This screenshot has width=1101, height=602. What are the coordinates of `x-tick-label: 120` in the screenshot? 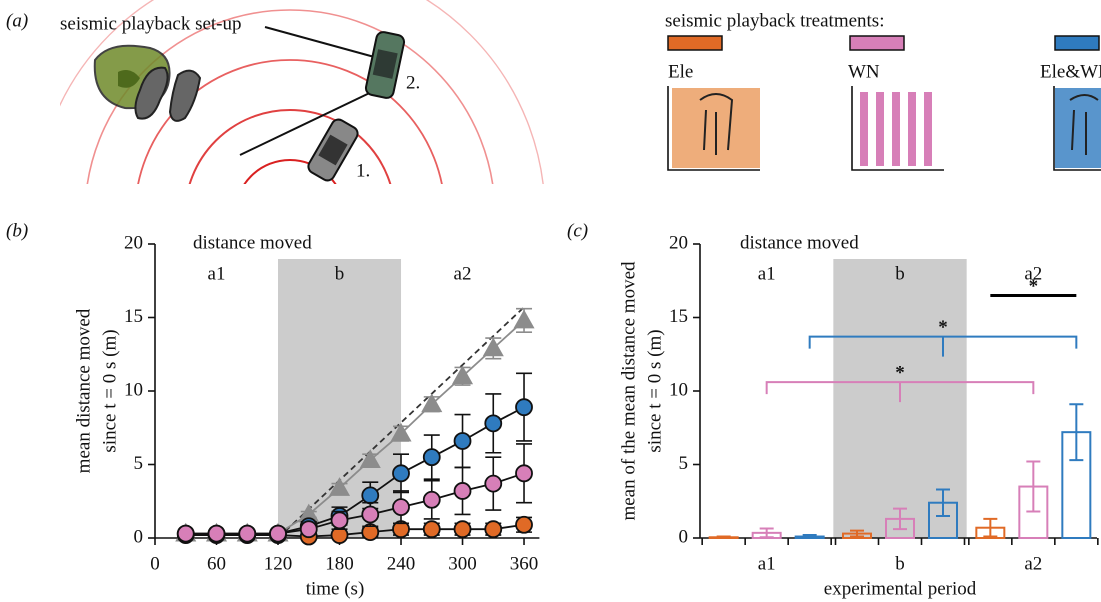 It's located at (278, 563).